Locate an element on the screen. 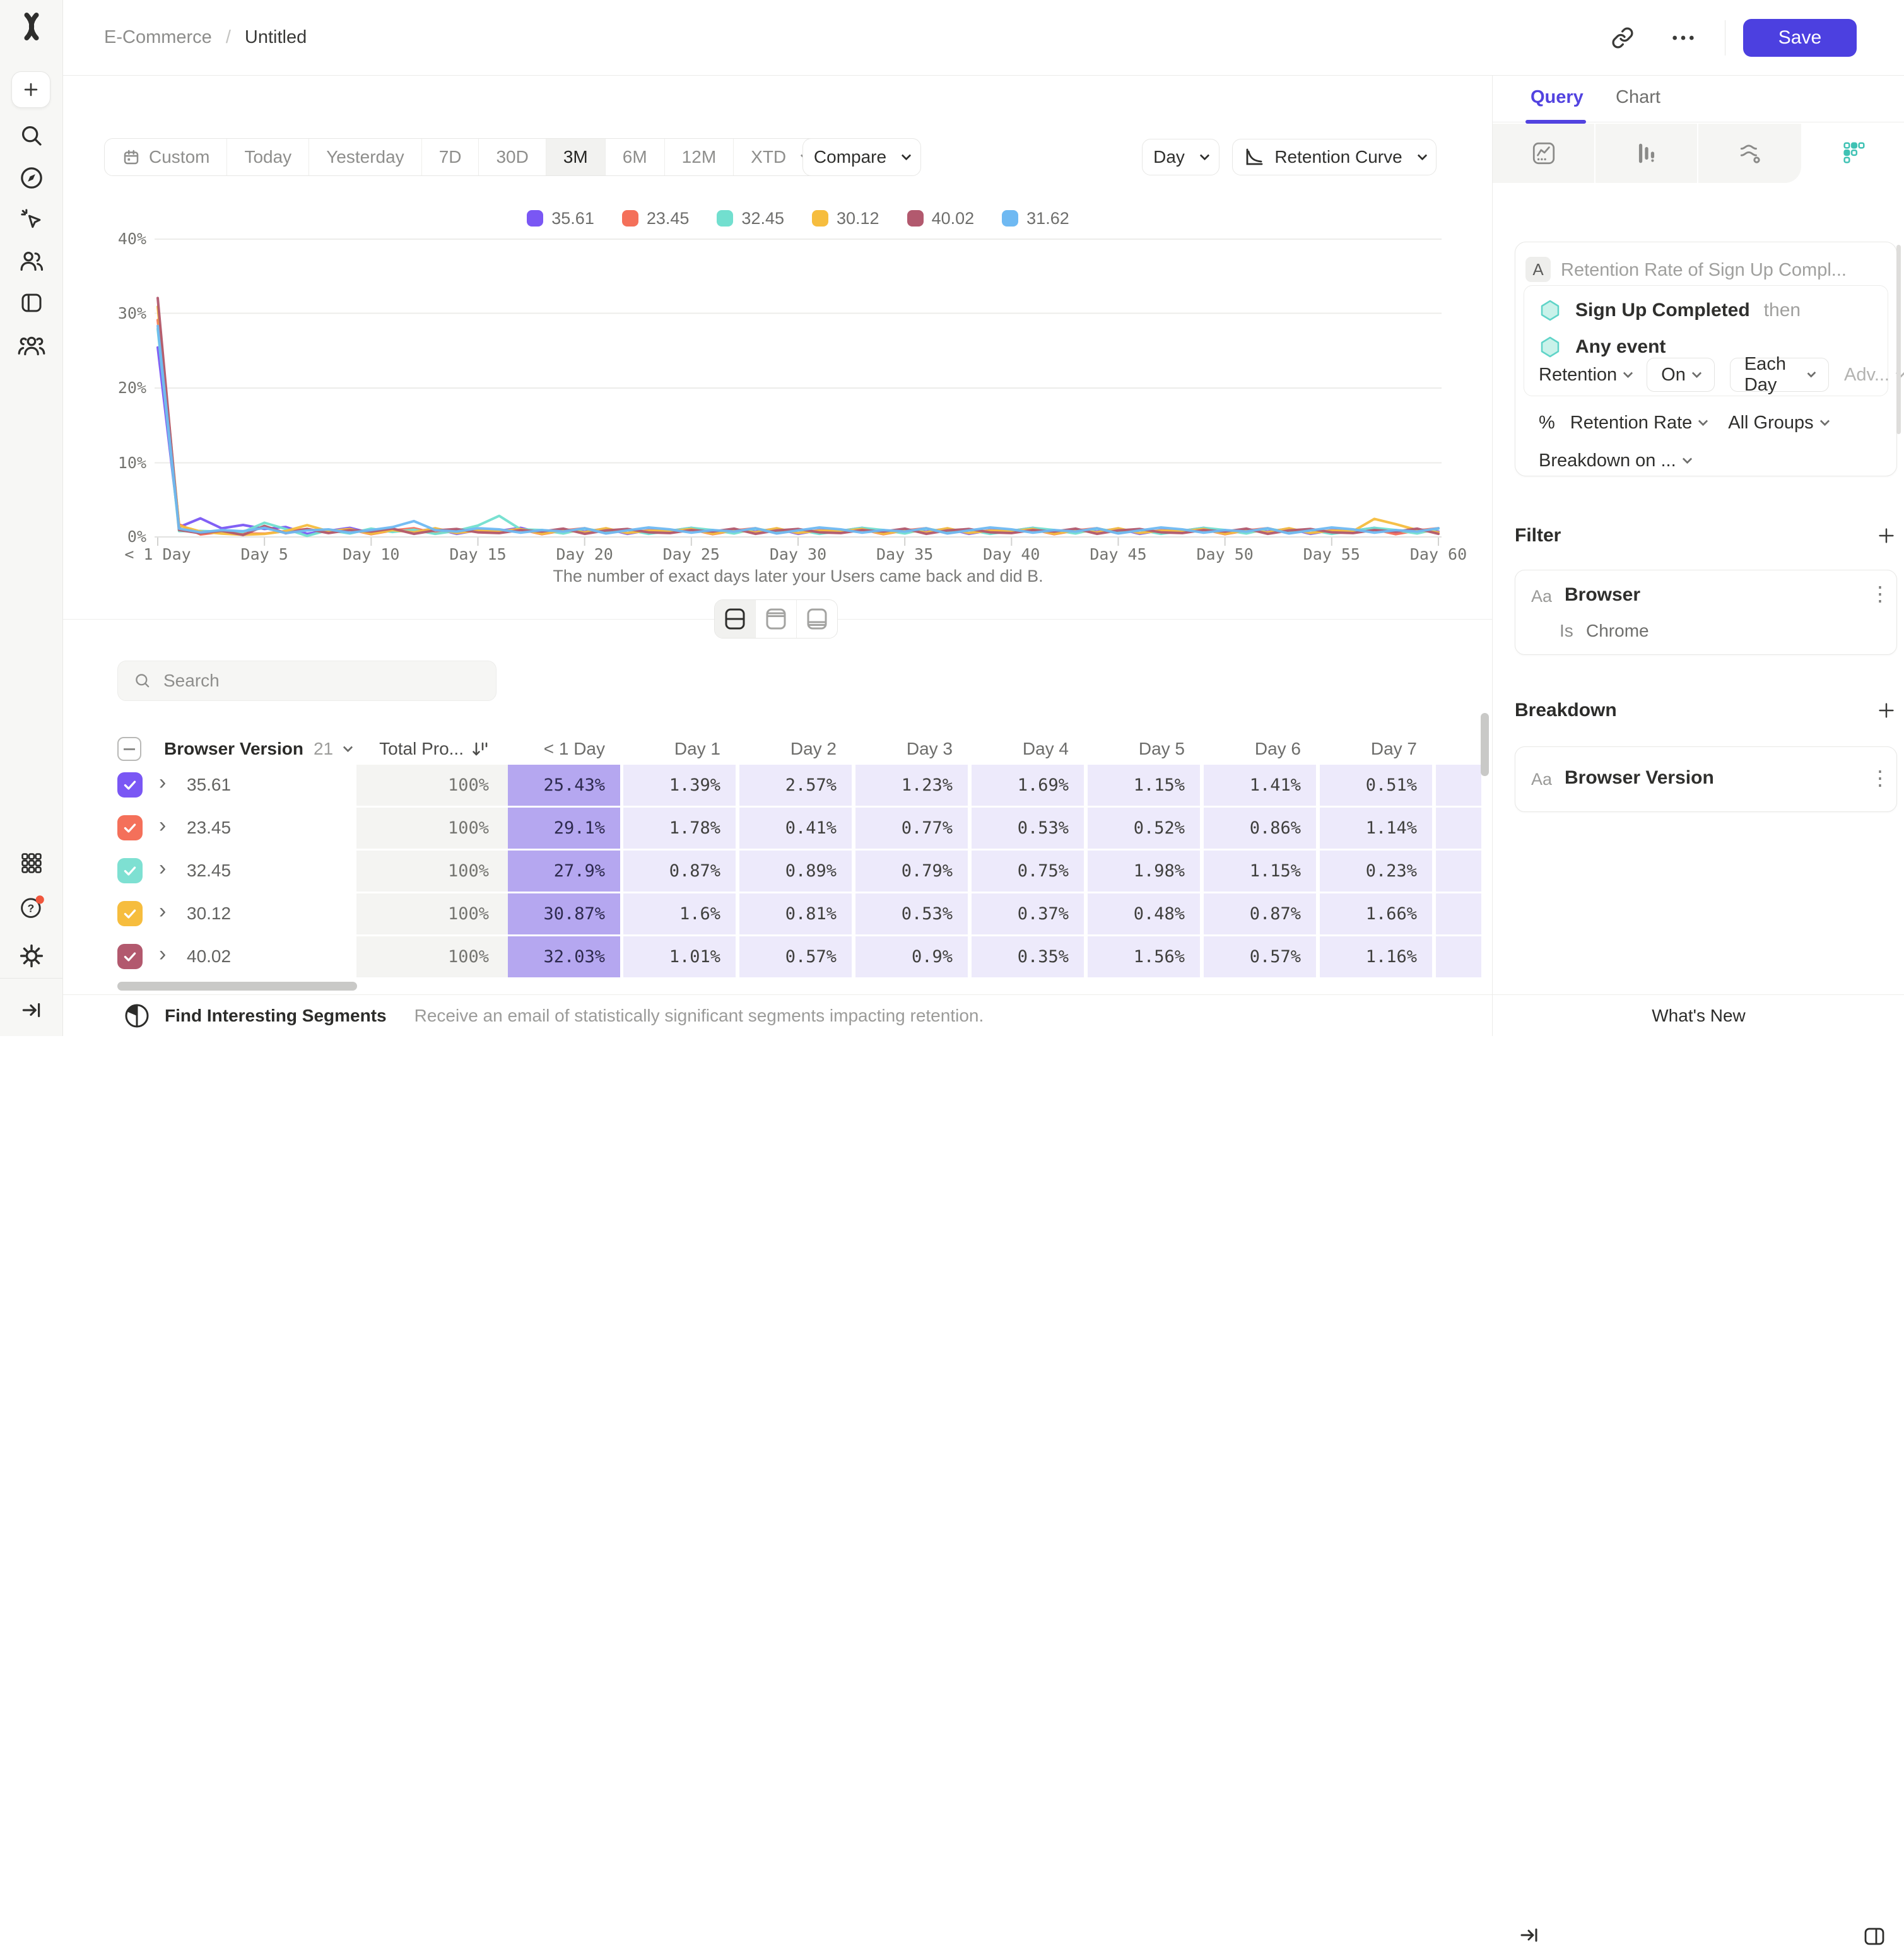 The height and width of the screenshot is (1949, 1904). cell-day5: 1.15% is located at coordinates (1144, 785).